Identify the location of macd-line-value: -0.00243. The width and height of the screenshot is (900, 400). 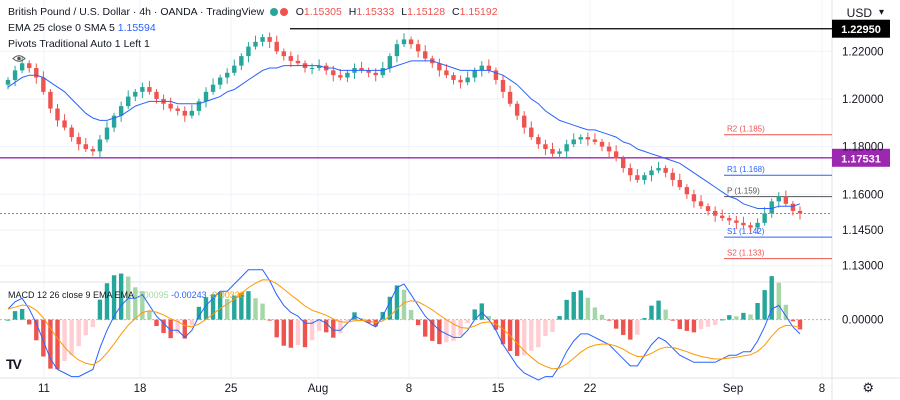
(189, 295).